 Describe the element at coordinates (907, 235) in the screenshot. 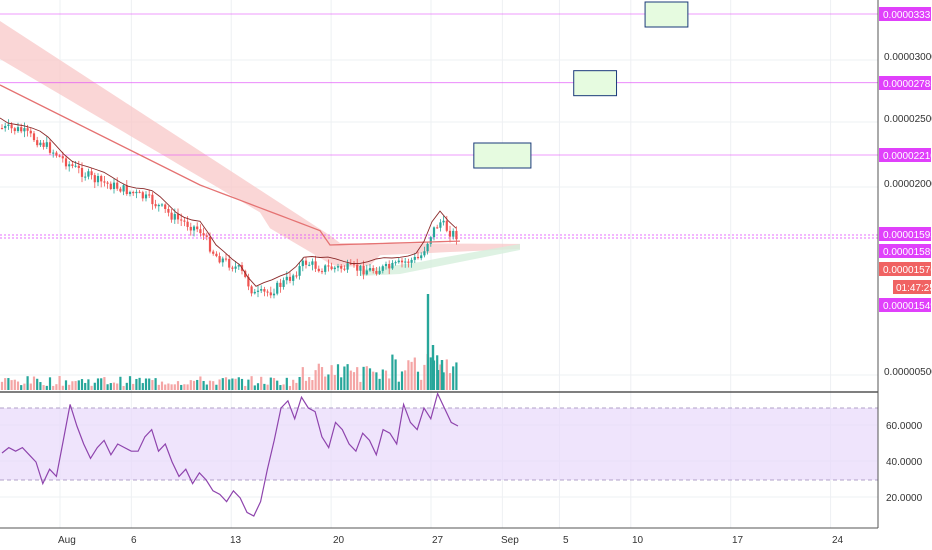

I see `price-tag-label: 0.00001593` at that location.